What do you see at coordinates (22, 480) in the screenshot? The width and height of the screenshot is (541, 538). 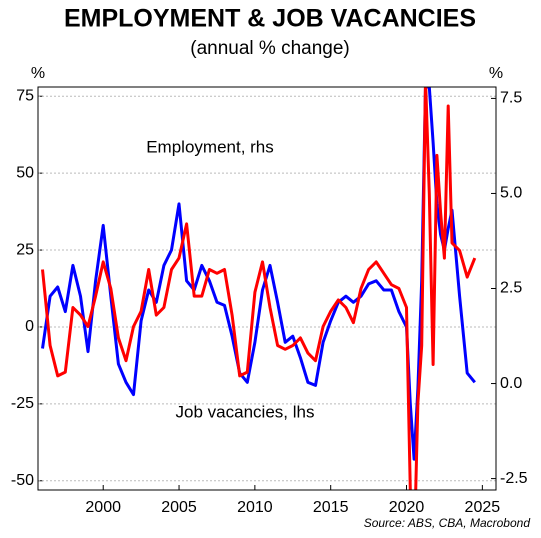 I see `y-tick-label: -50` at bounding box center [22, 480].